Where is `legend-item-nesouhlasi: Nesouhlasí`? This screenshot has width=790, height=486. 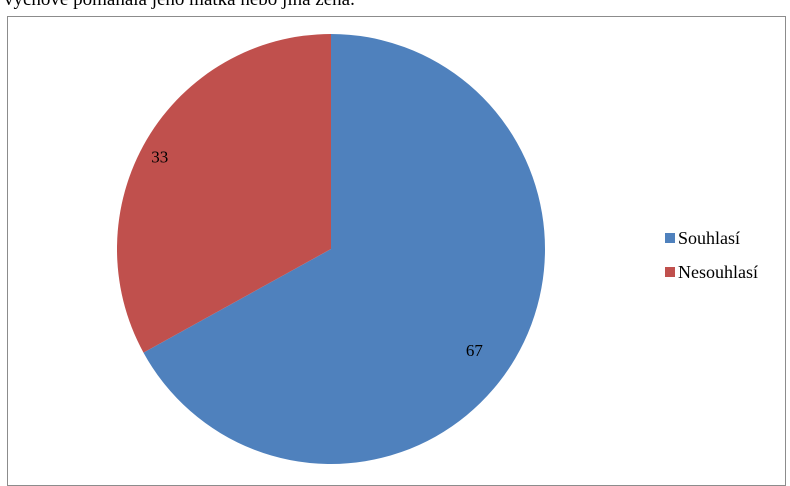 legend-item-nesouhlasi: Nesouhlasí is located at coordinates (711, 272).